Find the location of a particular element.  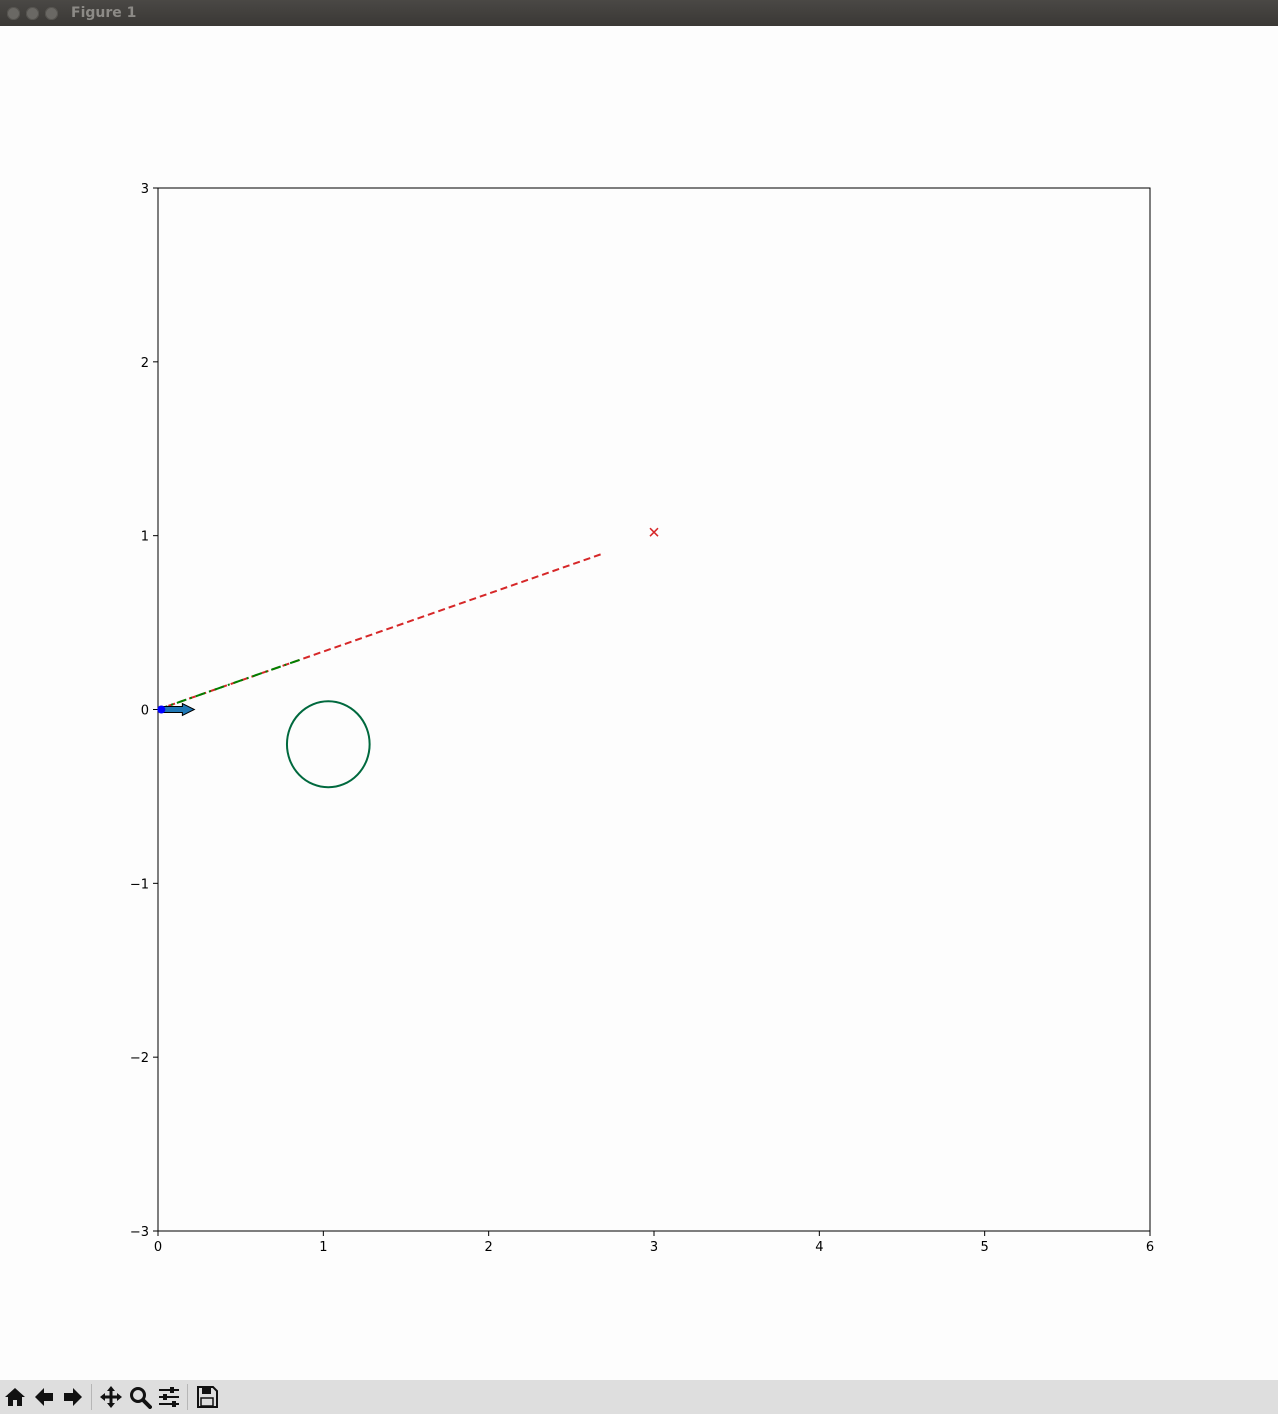

obstacle-circle is located at coordinates (328, 744).